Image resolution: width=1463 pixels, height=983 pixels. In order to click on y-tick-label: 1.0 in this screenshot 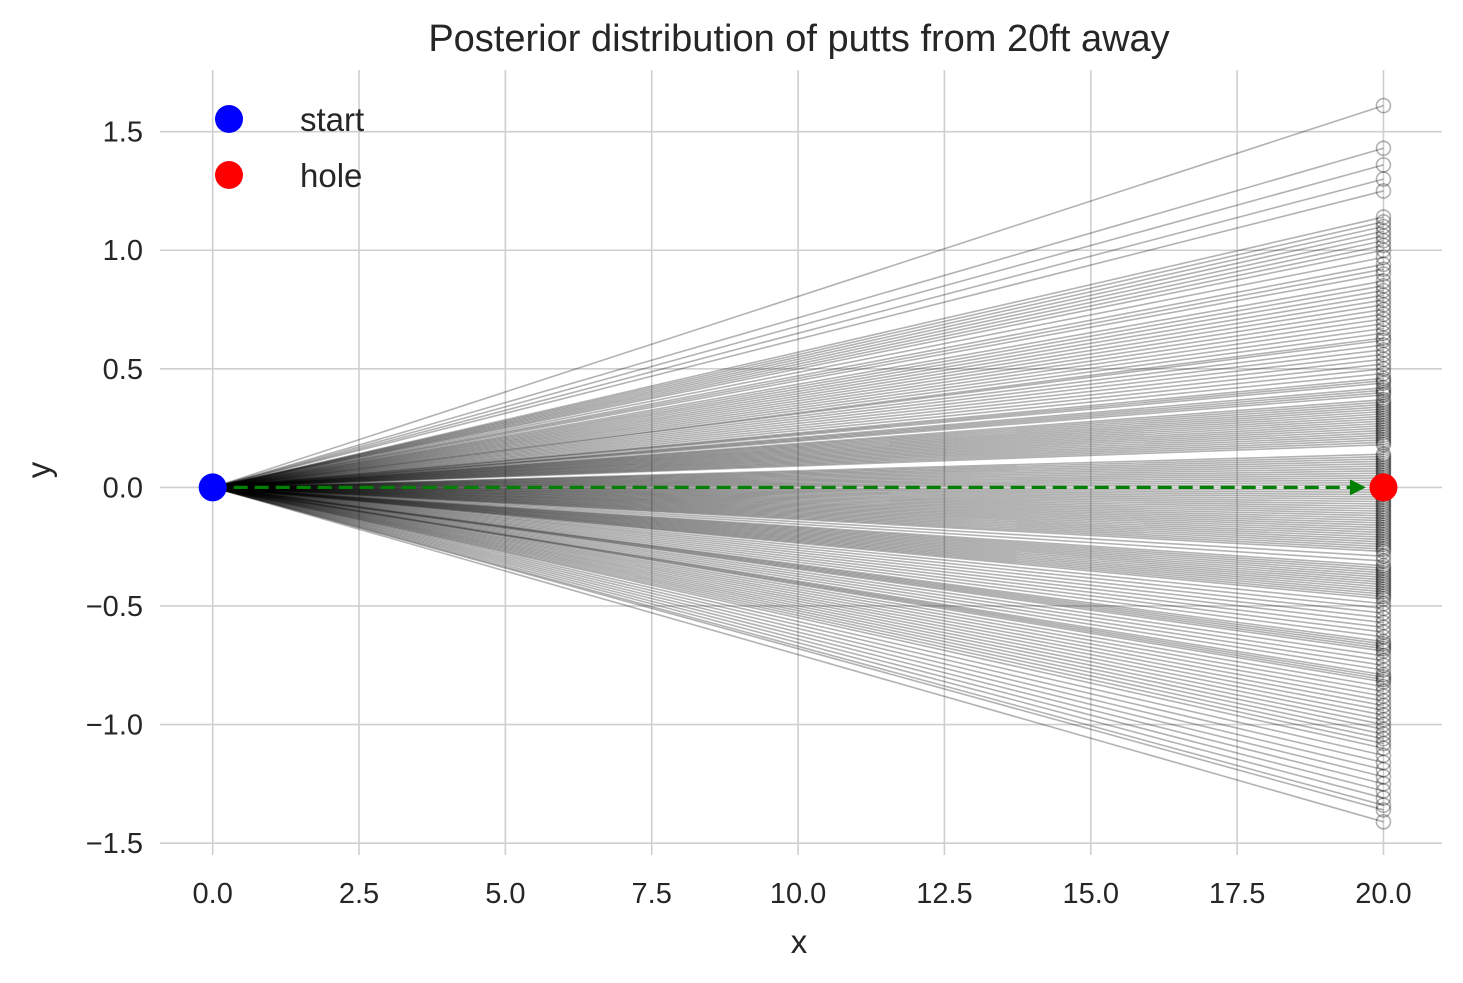, I will do `click(123, 251)`.